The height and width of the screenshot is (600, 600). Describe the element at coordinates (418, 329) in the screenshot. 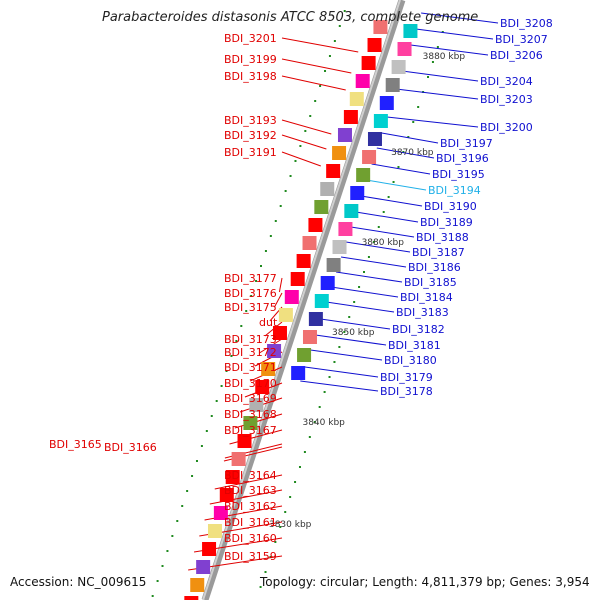

I see `gene-label-right: BDI_3182` at that location.